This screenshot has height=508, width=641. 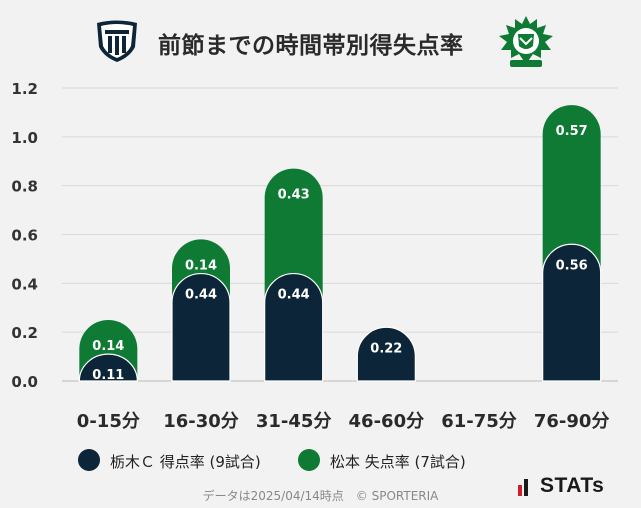 I want to click on tochigi-crest-icon, so click(x=117, y=41).